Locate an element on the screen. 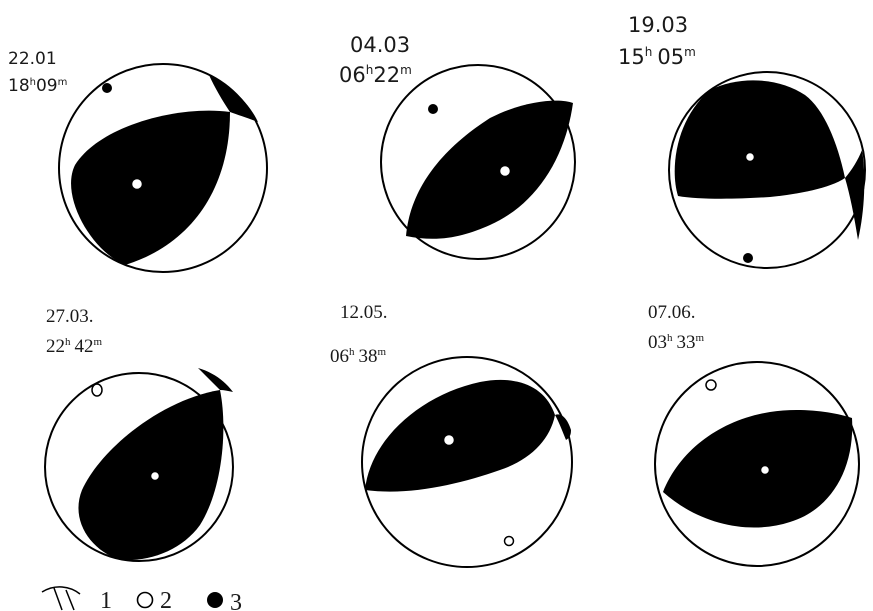 This screenshot has width=873, height=611. mechanism-5-compression-quadrant is located at coordinates (460, 435).